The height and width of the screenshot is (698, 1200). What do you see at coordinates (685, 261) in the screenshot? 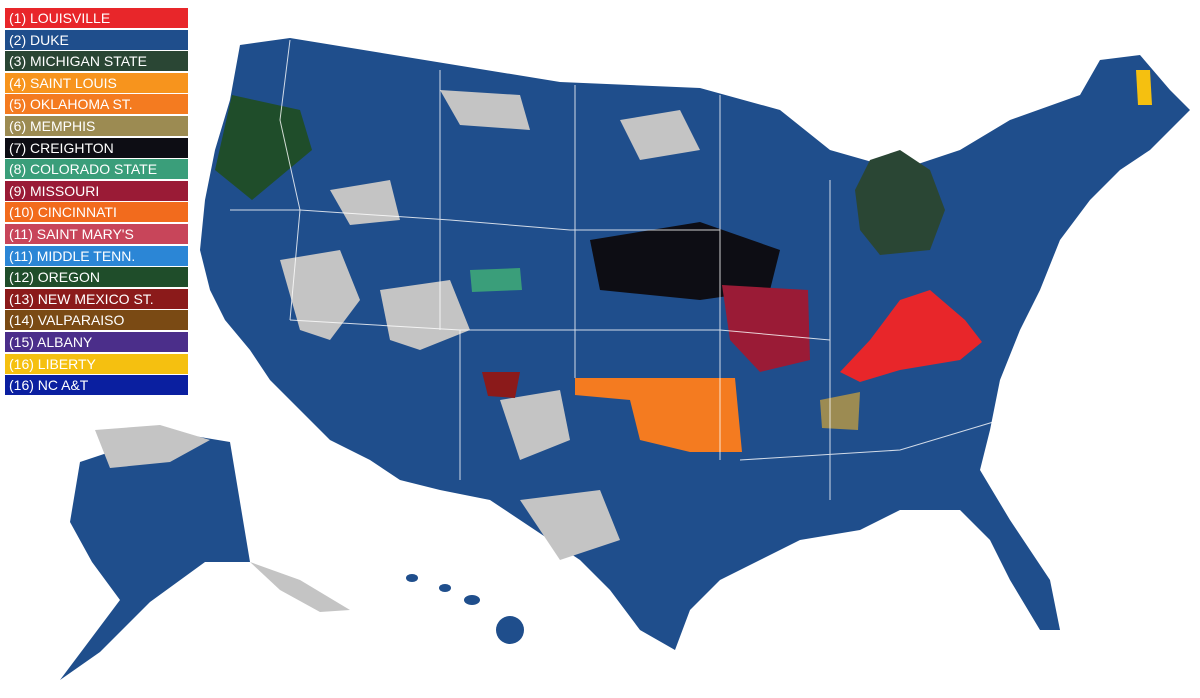
I see `nebraska-region` at bounding box center [685, 261].